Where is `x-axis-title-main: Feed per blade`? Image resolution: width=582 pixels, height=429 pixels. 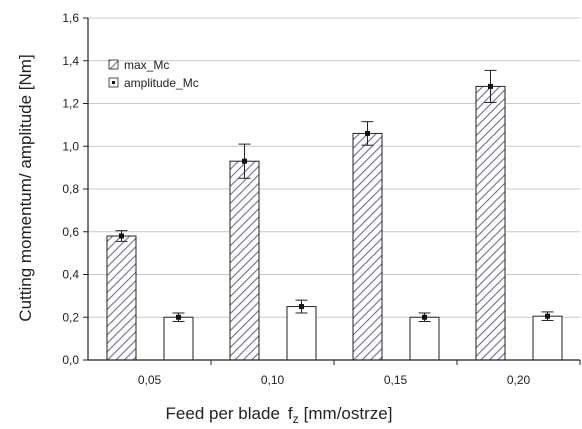
x-axis-title-main: Feed per blade is located at coordinates (223, 413).